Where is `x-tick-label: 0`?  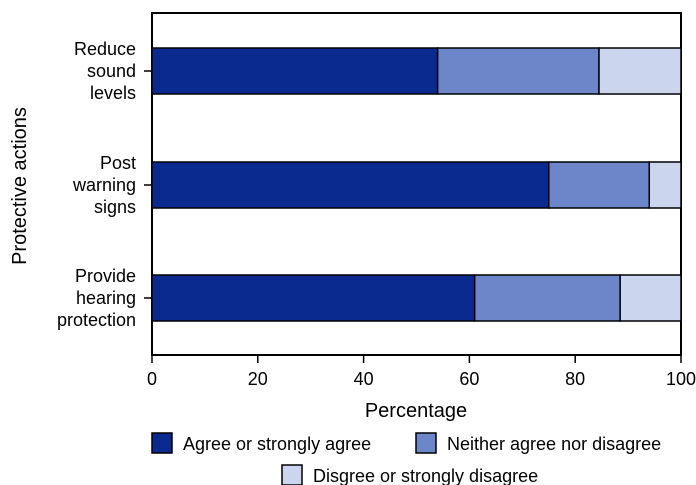
x-tick-label: 0 is located at coordinates (152, 379).